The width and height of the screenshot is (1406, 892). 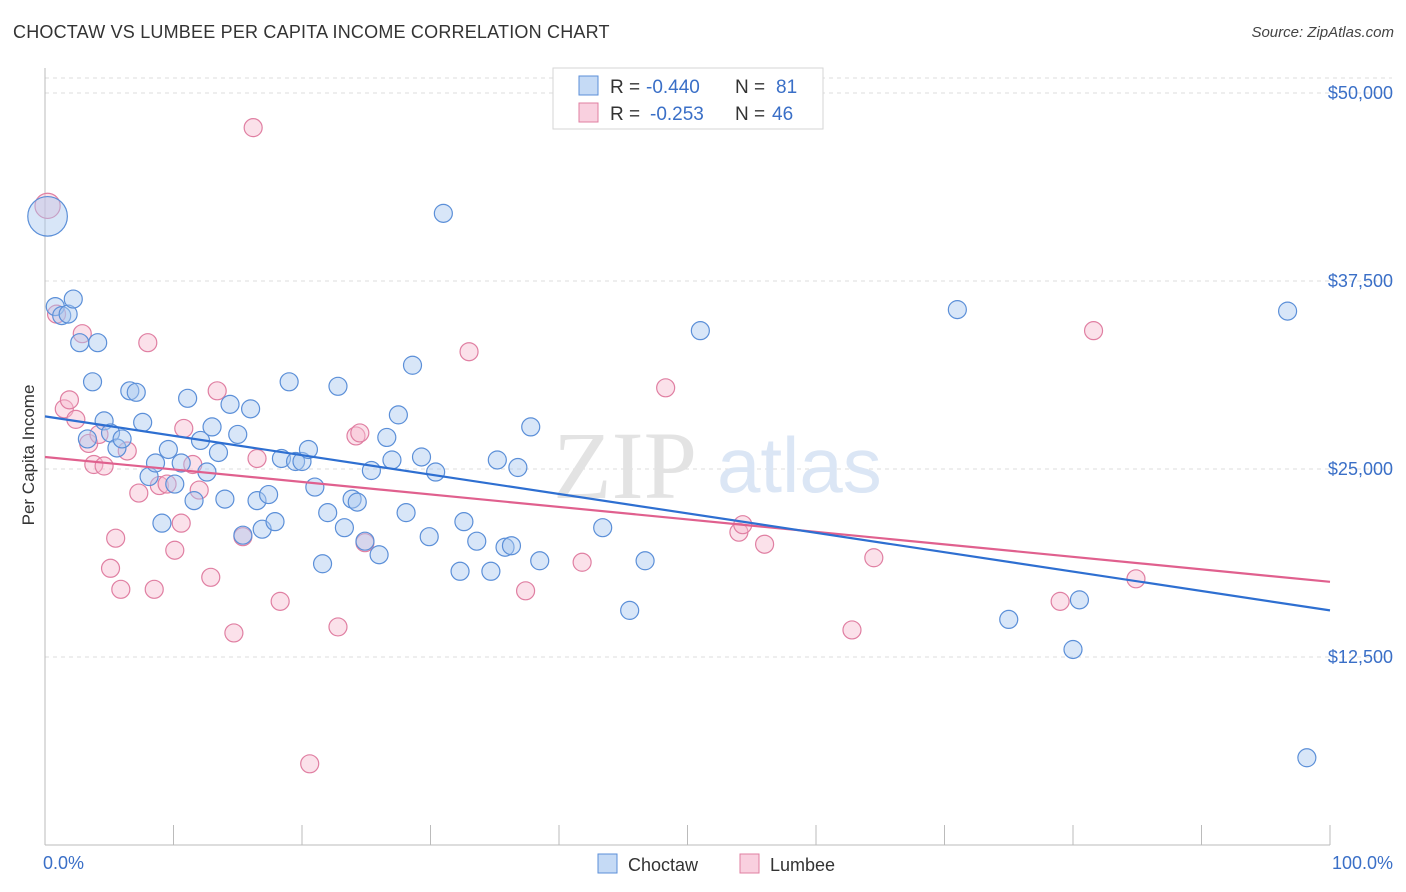 What do you see at coordinates (1362, 863) in the screenshot?
I see `x-tick-label-1: 100.0%` at bounding box center [1362, 863].